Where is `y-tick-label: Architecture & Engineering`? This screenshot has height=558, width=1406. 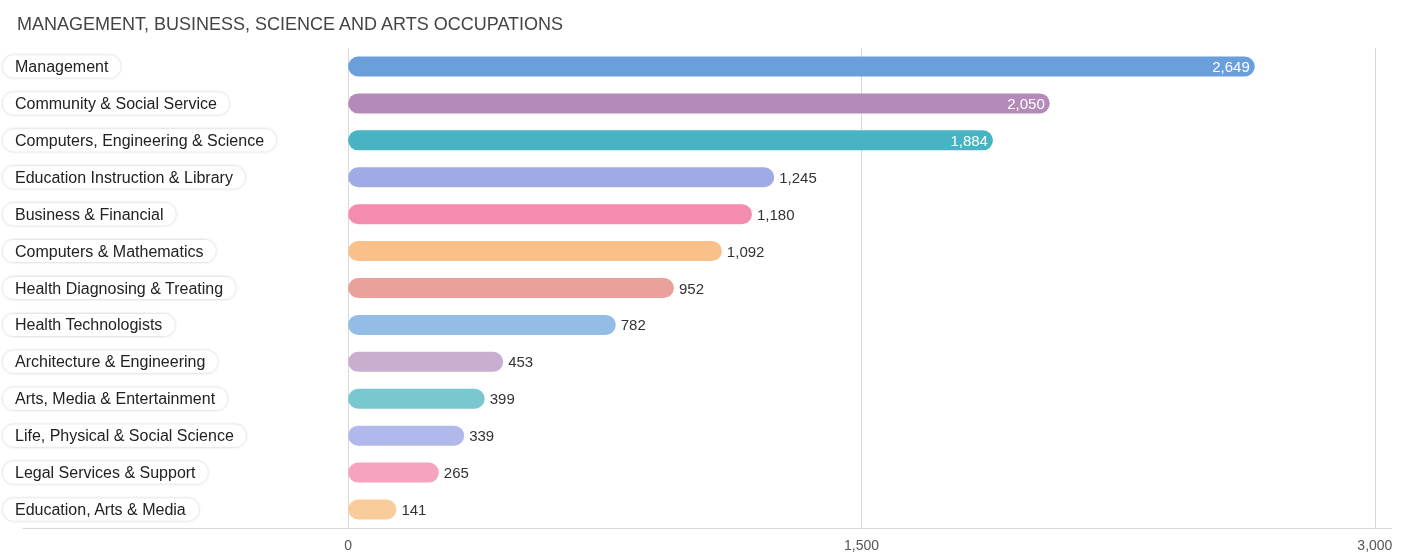
y-tick-label: Architecture & Engineering is located at coordinates (110, 362).